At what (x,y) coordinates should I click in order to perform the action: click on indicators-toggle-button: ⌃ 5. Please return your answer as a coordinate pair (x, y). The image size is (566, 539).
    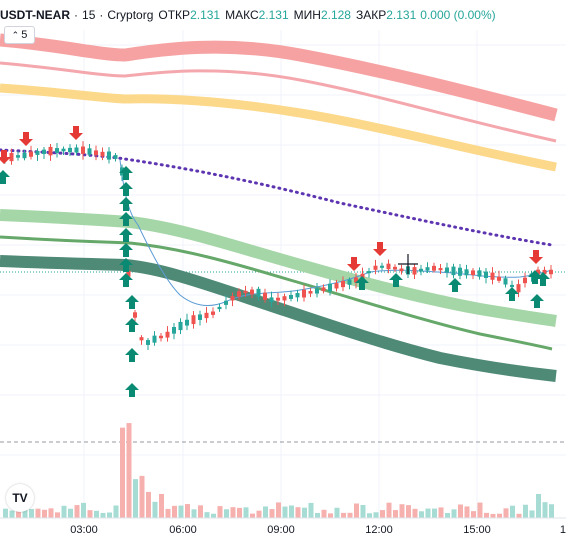
    Looking at the image, I should click on (19, 35).